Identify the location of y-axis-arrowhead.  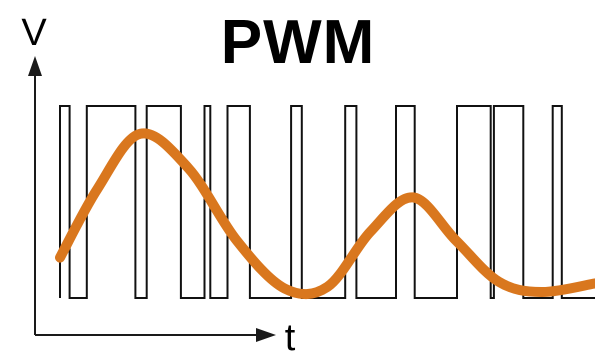
(35, 66).